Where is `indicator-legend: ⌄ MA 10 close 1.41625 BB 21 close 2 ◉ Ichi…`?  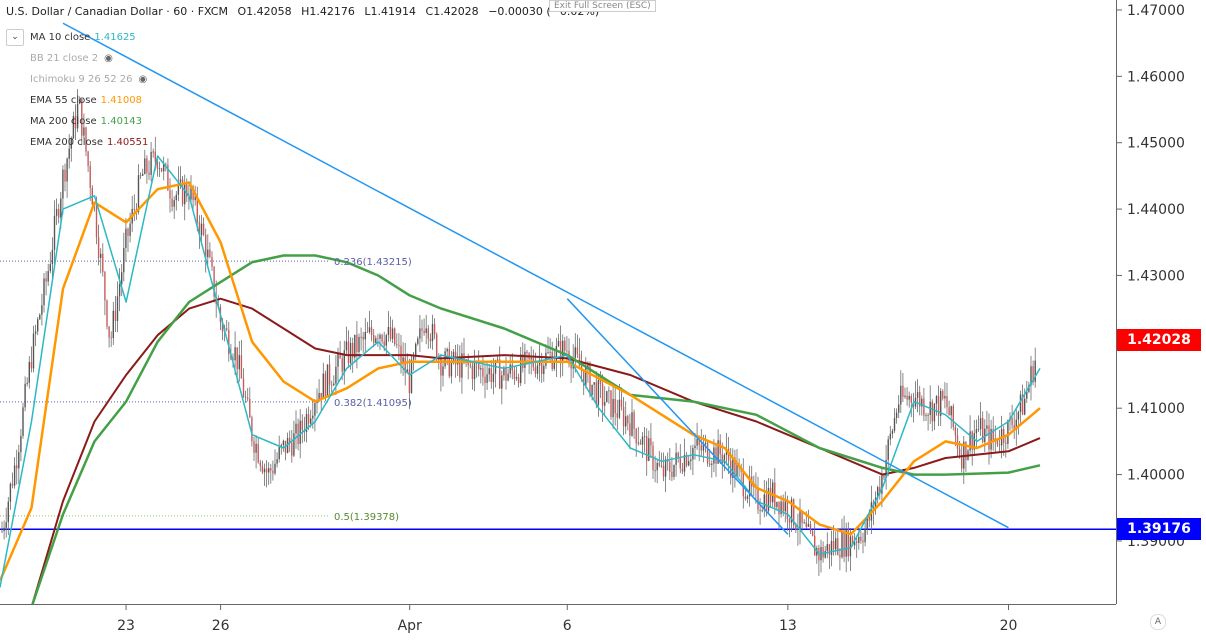
indicator-legend: ⌄ MA 10 close 1.41625 BB 21 close 2 ◉ Ichi… is located at coordinates (77, 90).